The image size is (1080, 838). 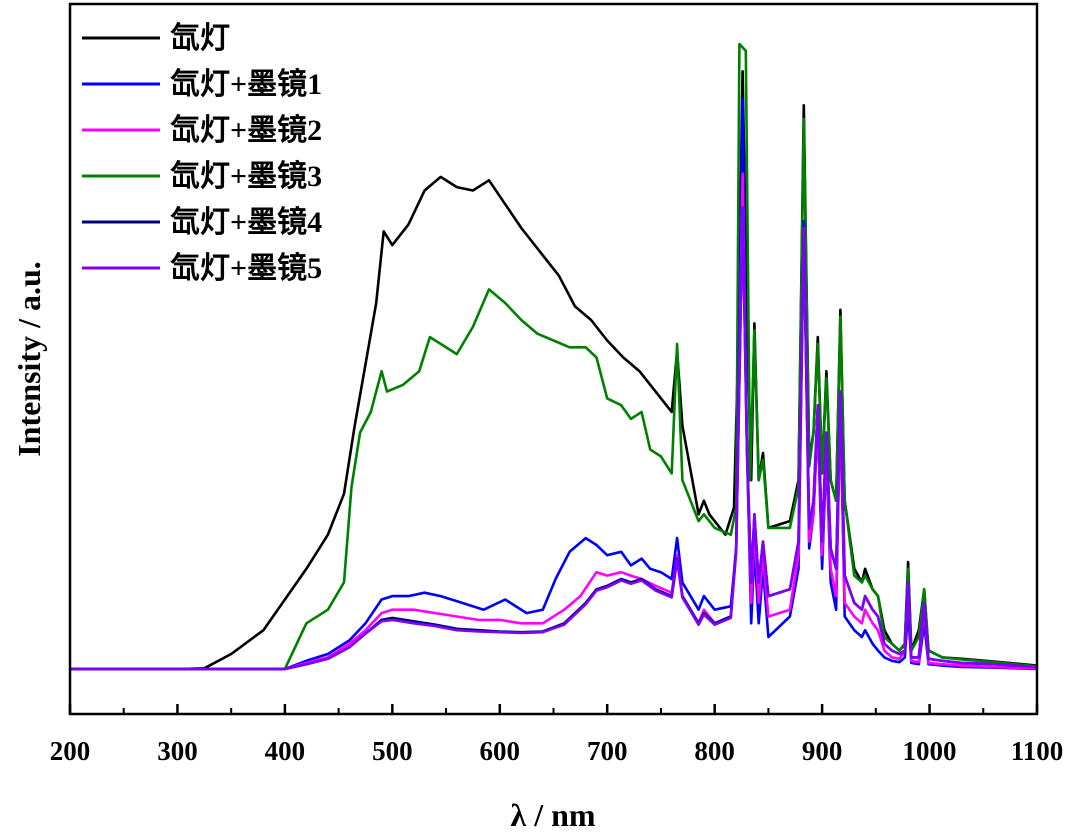 What do you see at coordinates (557, 735) in the screenshot?
I see `x-axis: 200 300 400 500 600 700 800 900 1000 1100` at bounding box center [557, 735].